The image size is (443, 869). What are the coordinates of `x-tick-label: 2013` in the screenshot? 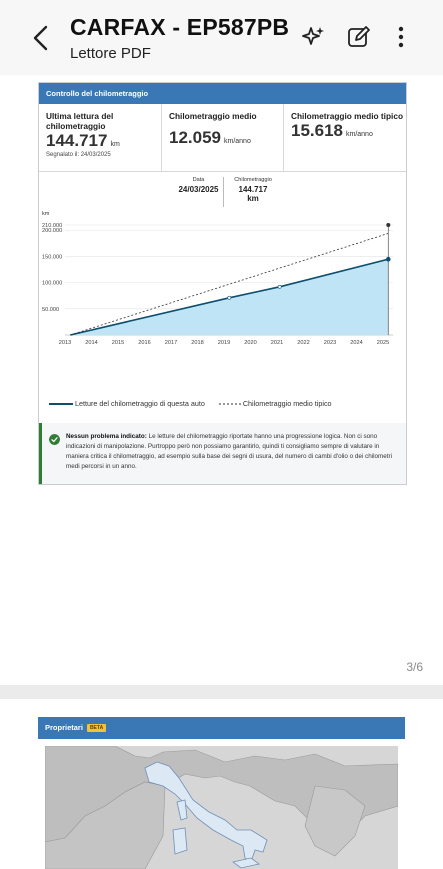 It's located at (65, 343).